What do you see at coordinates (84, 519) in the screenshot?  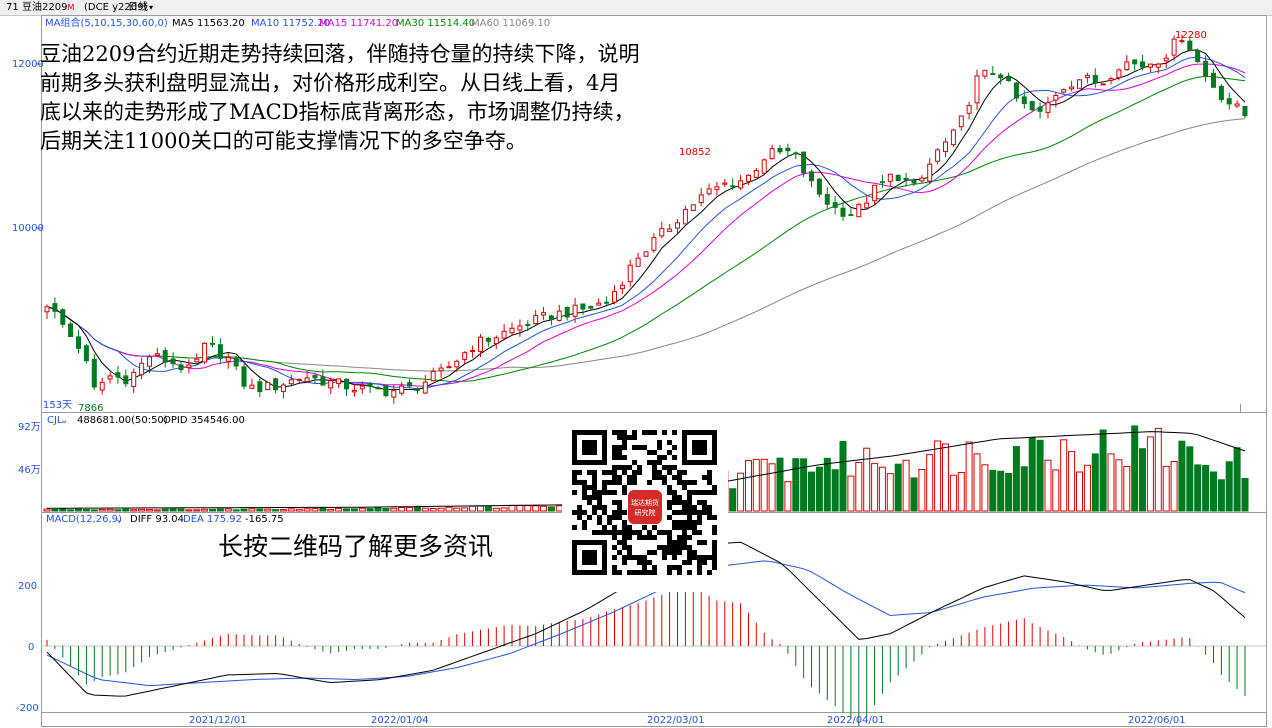 I see `macd-label: MACD(12,26,9)` at bounding box center [84, 519].